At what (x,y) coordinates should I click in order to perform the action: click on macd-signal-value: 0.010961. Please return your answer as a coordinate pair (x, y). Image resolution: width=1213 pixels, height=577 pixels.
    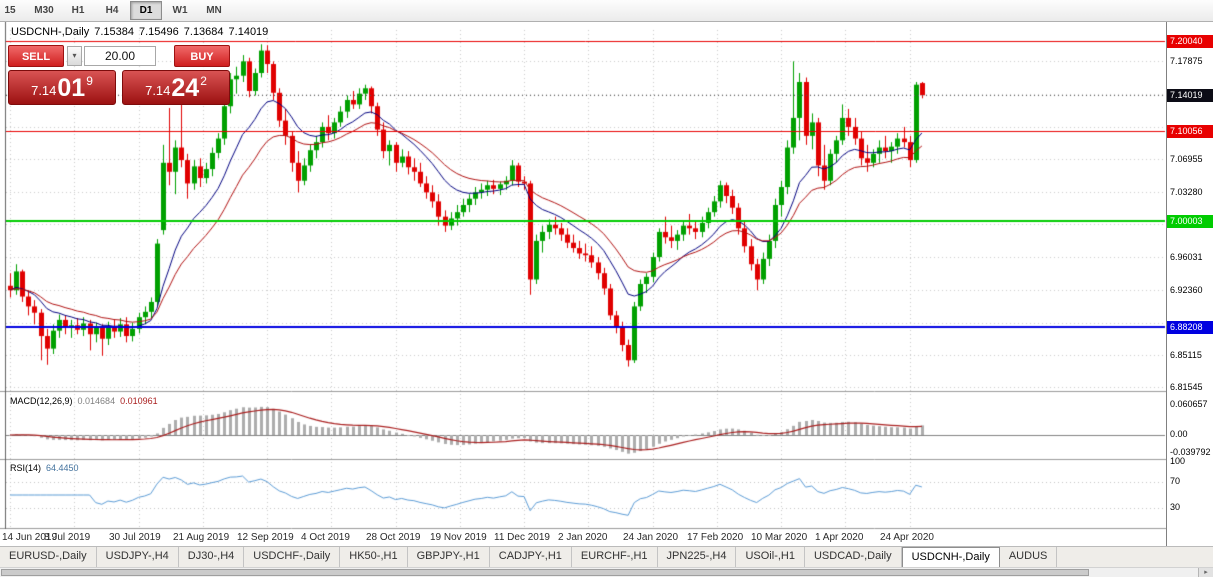
    Looking at the image, I should click on (139, 401).